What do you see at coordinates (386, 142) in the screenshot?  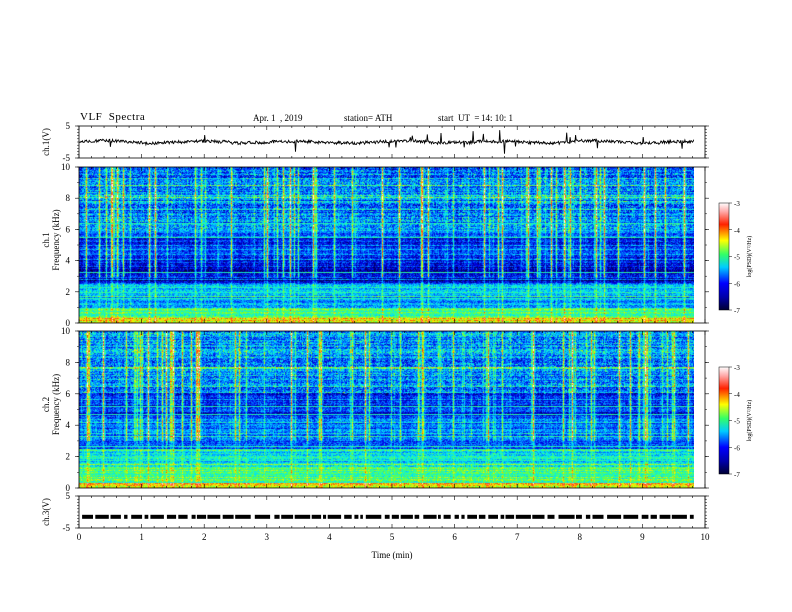 I see `ch1-waveform-trace` at bounding box center [386, 142].